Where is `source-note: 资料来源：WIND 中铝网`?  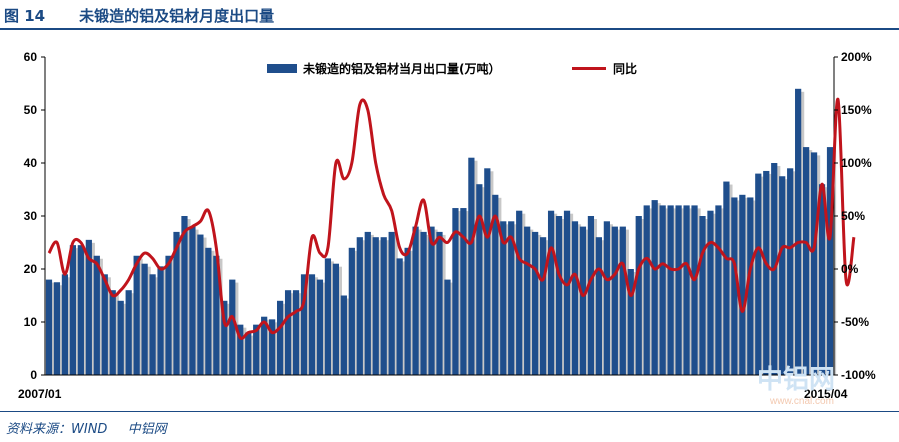 source-note: 资料来源：WIND 中铝网 is located at coordinates (94, 427).